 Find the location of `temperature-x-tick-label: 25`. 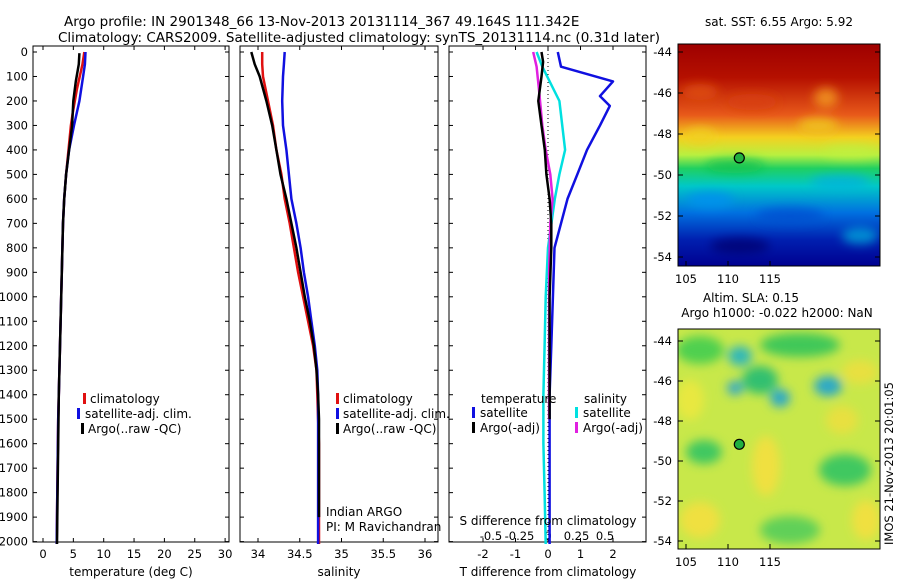

temperature-x-tick-label: 25 is located at coordinates (194, 554).